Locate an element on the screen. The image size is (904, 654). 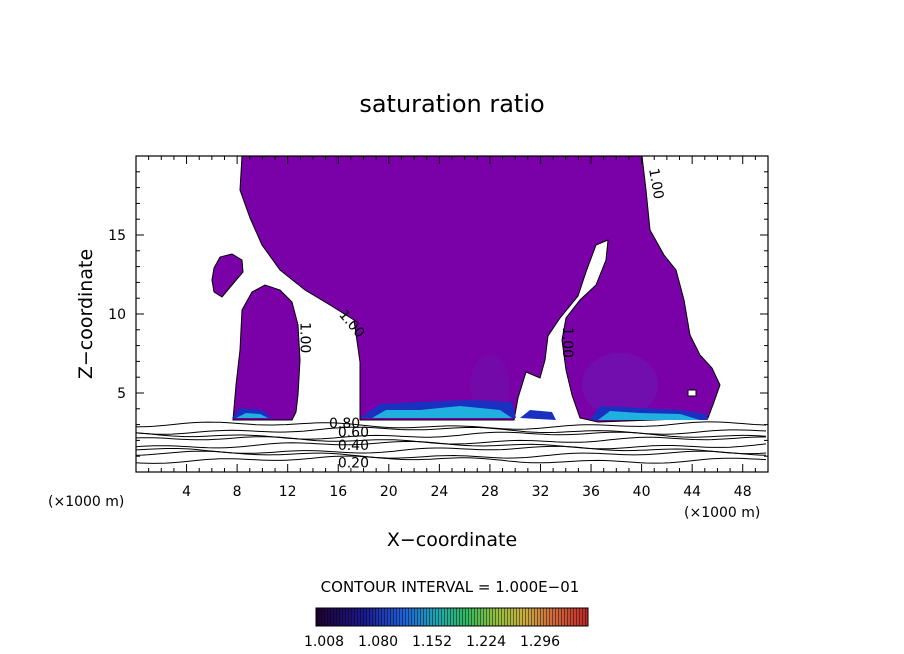
x-tick-label: 12 is located at coordinates (288, 492).